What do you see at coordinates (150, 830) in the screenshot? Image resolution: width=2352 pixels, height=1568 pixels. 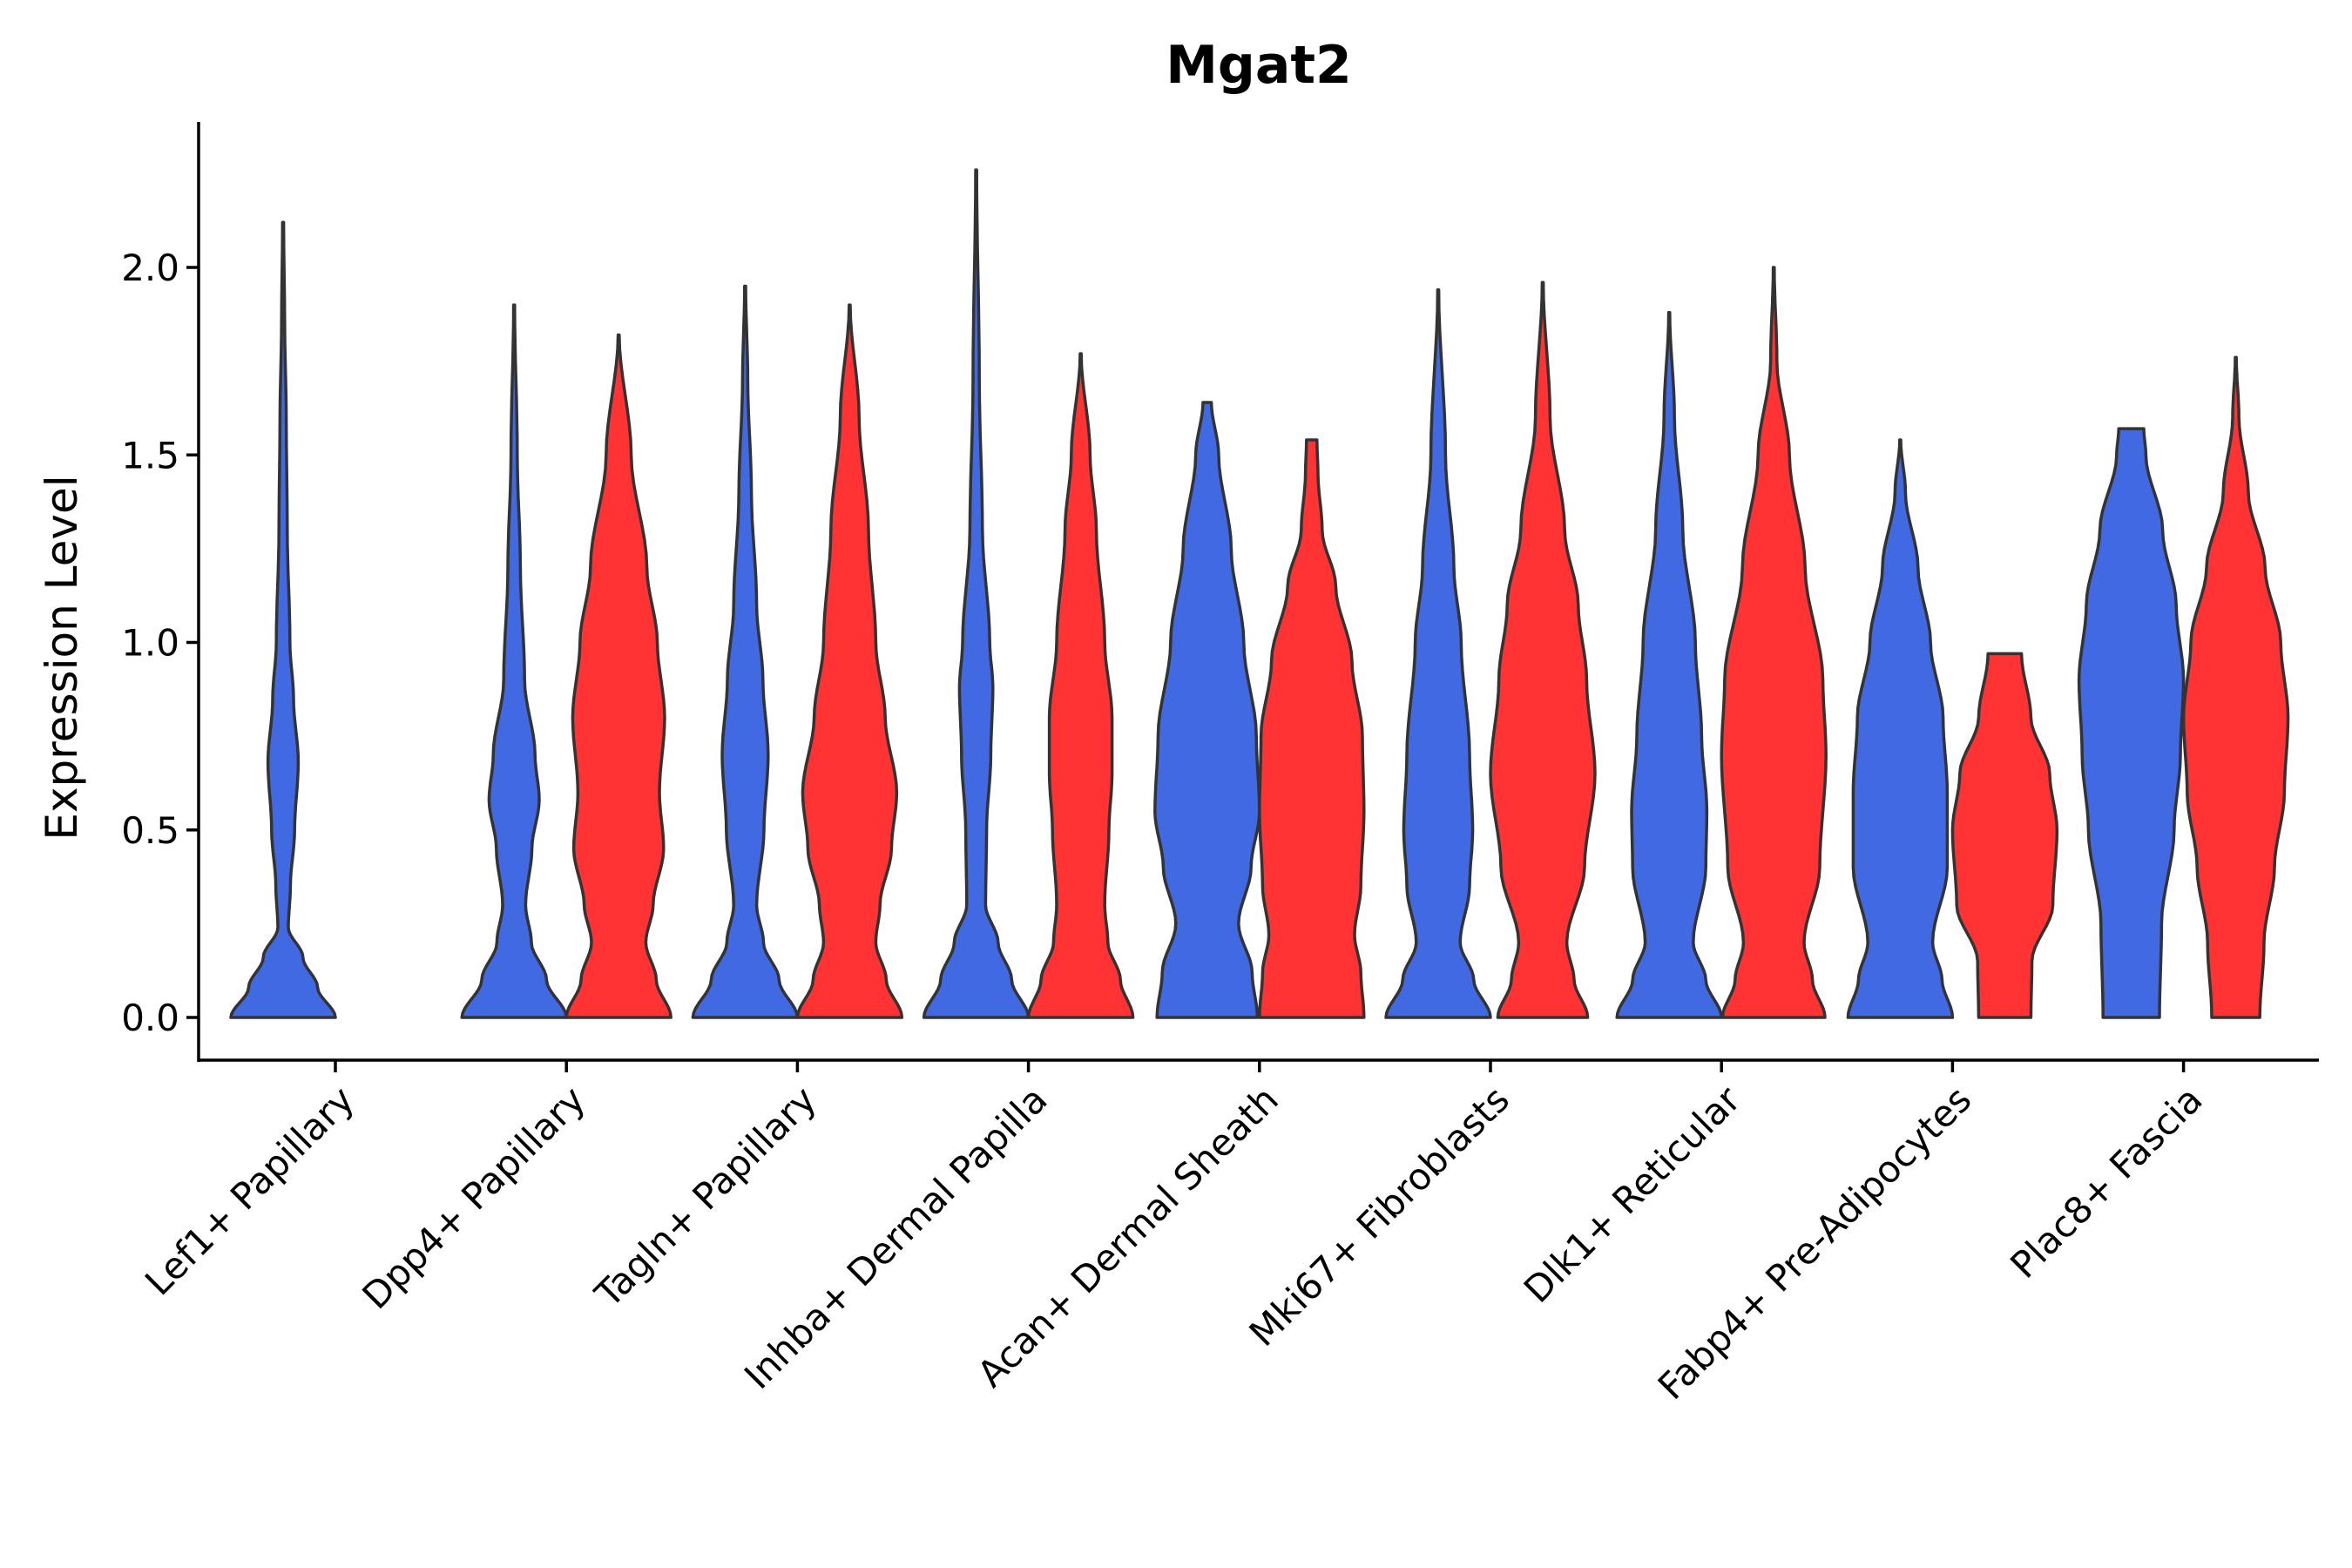 I see `y-tick-label: 0.5` at bounding box center [150, 830].